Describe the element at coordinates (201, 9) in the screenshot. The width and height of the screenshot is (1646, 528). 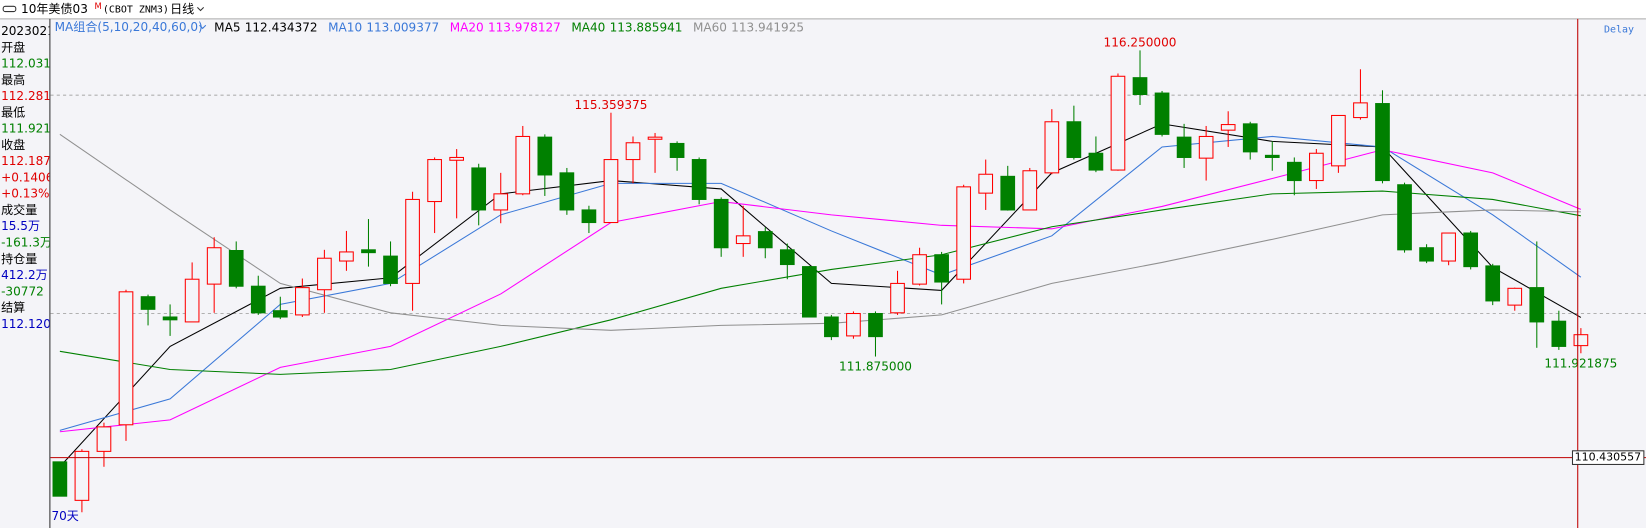
I see `period-chevron` at that location.